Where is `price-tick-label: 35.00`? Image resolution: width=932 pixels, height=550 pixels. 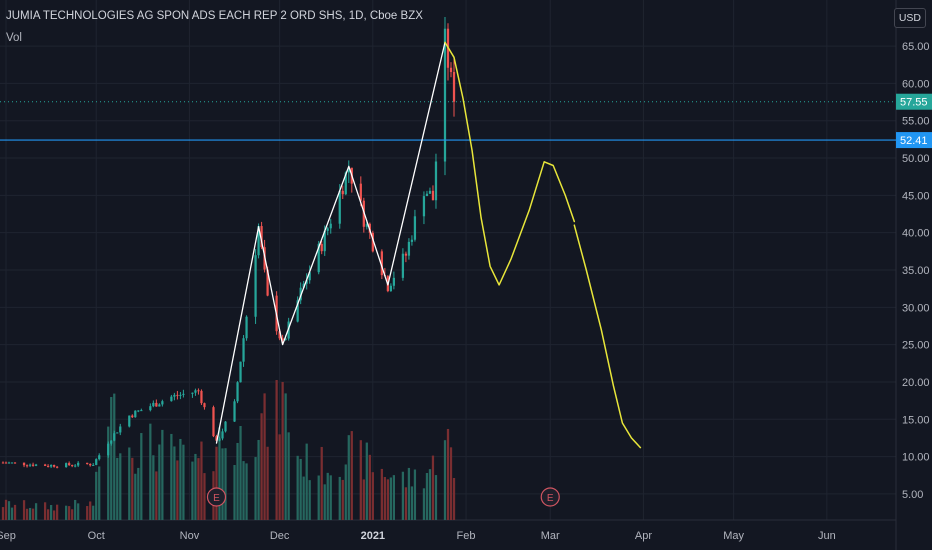 price-tick-label: 35.00 is located at coordinates (916, 271).